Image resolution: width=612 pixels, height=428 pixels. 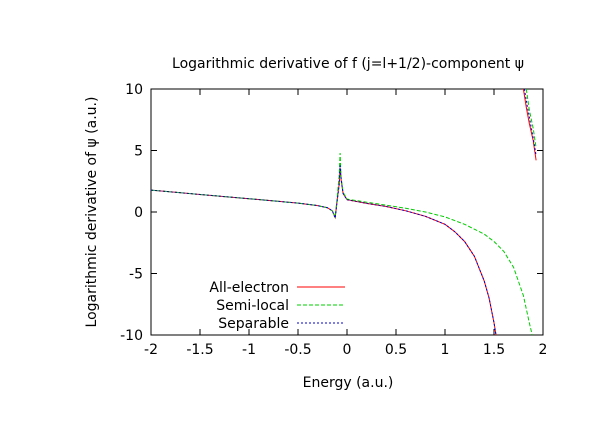 What do you see at coordinates (494, 350) in the screenshot?
I see `x-tick-label: 1.5` at bounding box center [494, 350].